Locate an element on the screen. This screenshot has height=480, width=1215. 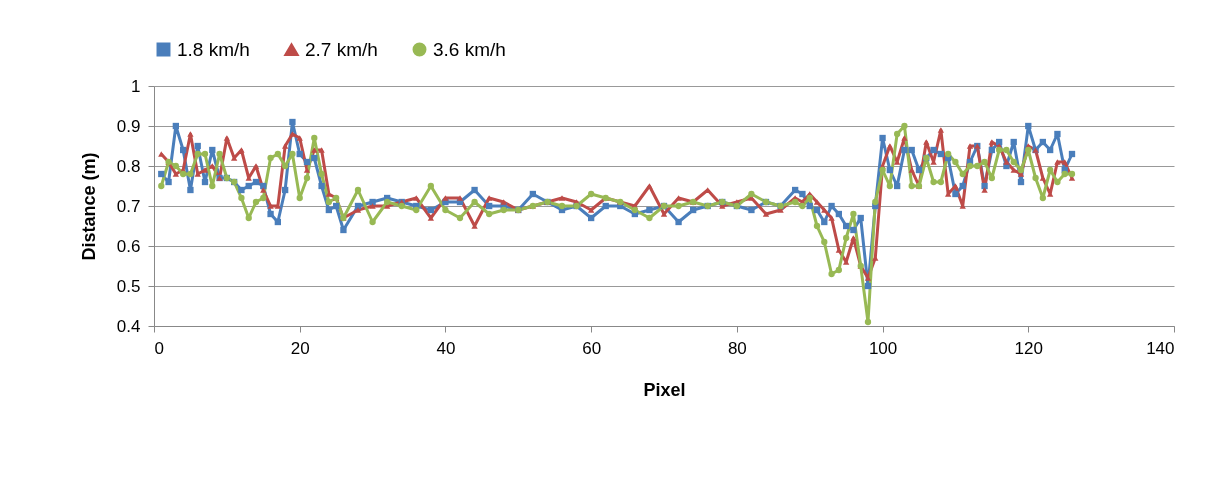
x-tick-label: 60 is located at coordinates (592, 348).